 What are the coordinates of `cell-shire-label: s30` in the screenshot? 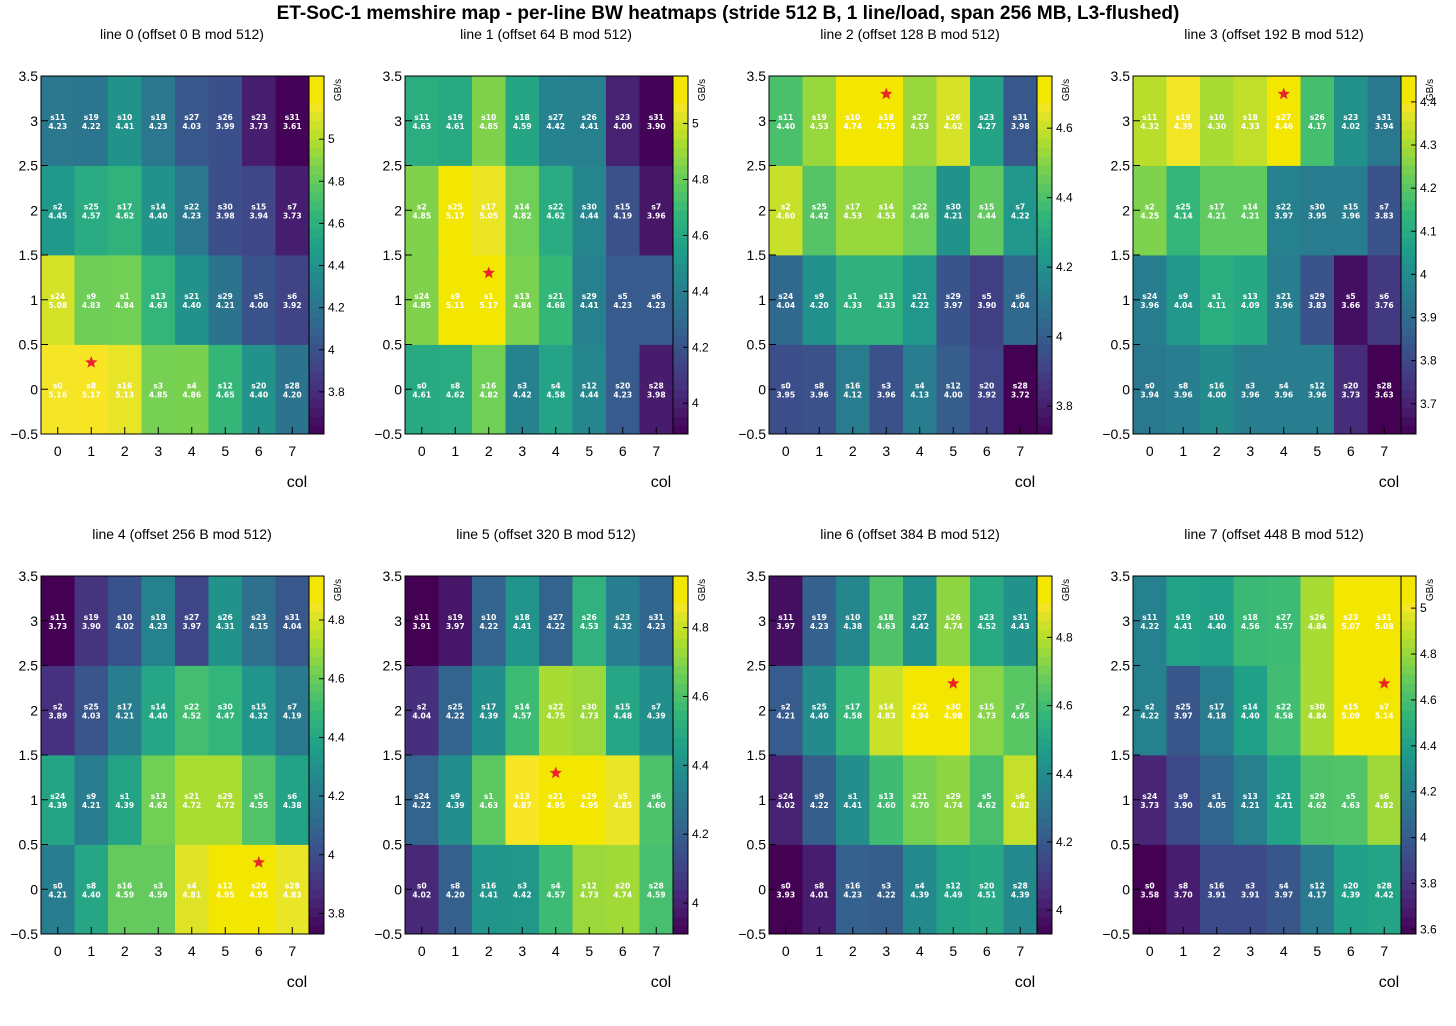 It's located at (225, 706).